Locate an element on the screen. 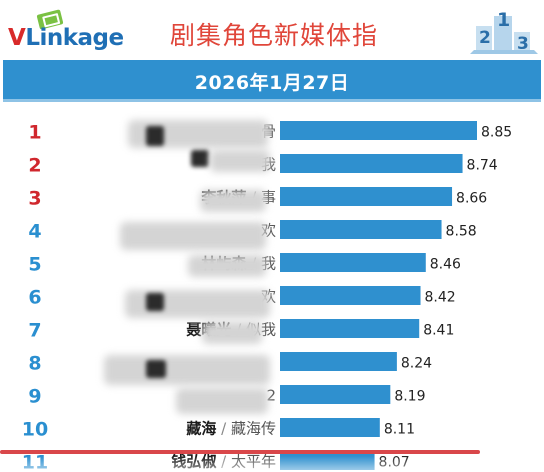 The height and width of the screenshot is (472, 544). rank-number: 5 is located at coordinates (34, 265).